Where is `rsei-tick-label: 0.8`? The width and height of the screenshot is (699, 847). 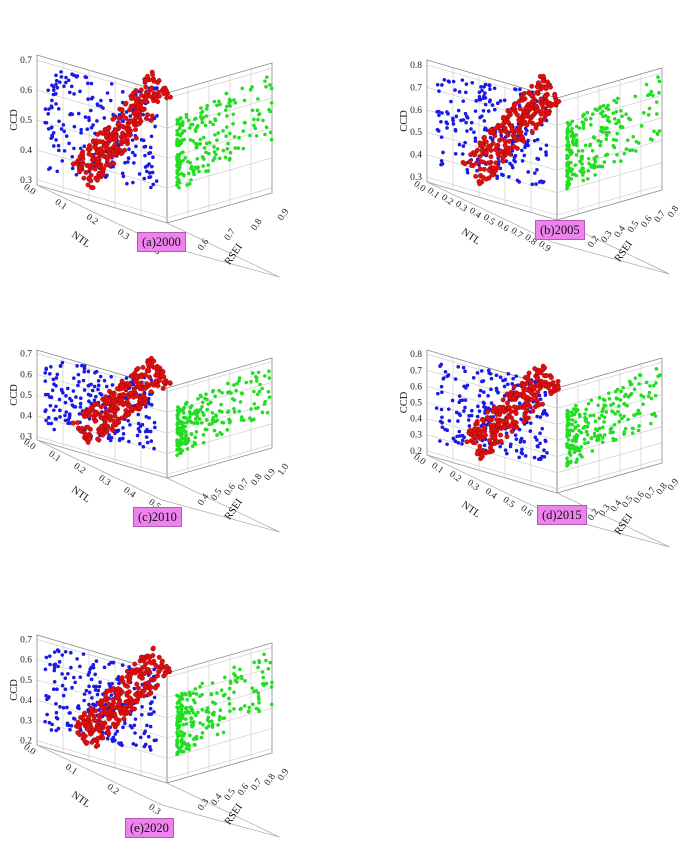
rsei-tick-label: 0.8 is located at coordinates (270, 780).